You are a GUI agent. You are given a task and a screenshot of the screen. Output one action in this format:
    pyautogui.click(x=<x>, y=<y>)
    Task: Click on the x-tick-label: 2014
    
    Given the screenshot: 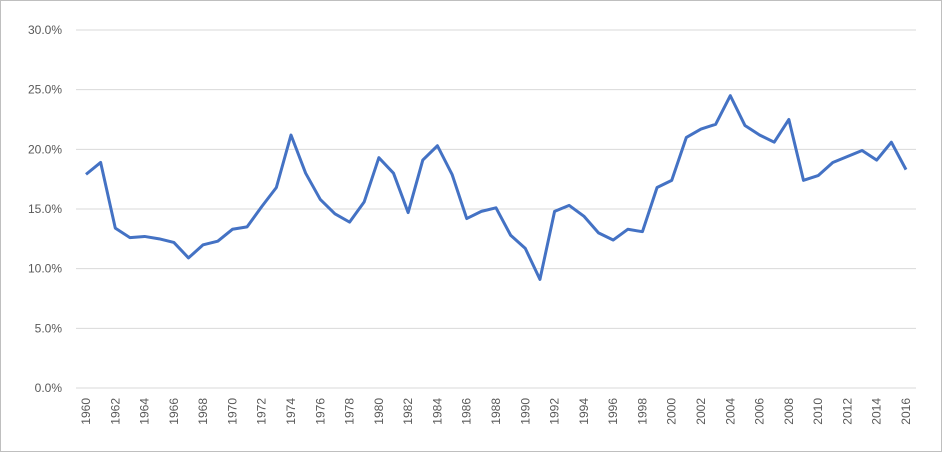 What is the action you would take?
    pyautogui.click(x=877, y=411)
    